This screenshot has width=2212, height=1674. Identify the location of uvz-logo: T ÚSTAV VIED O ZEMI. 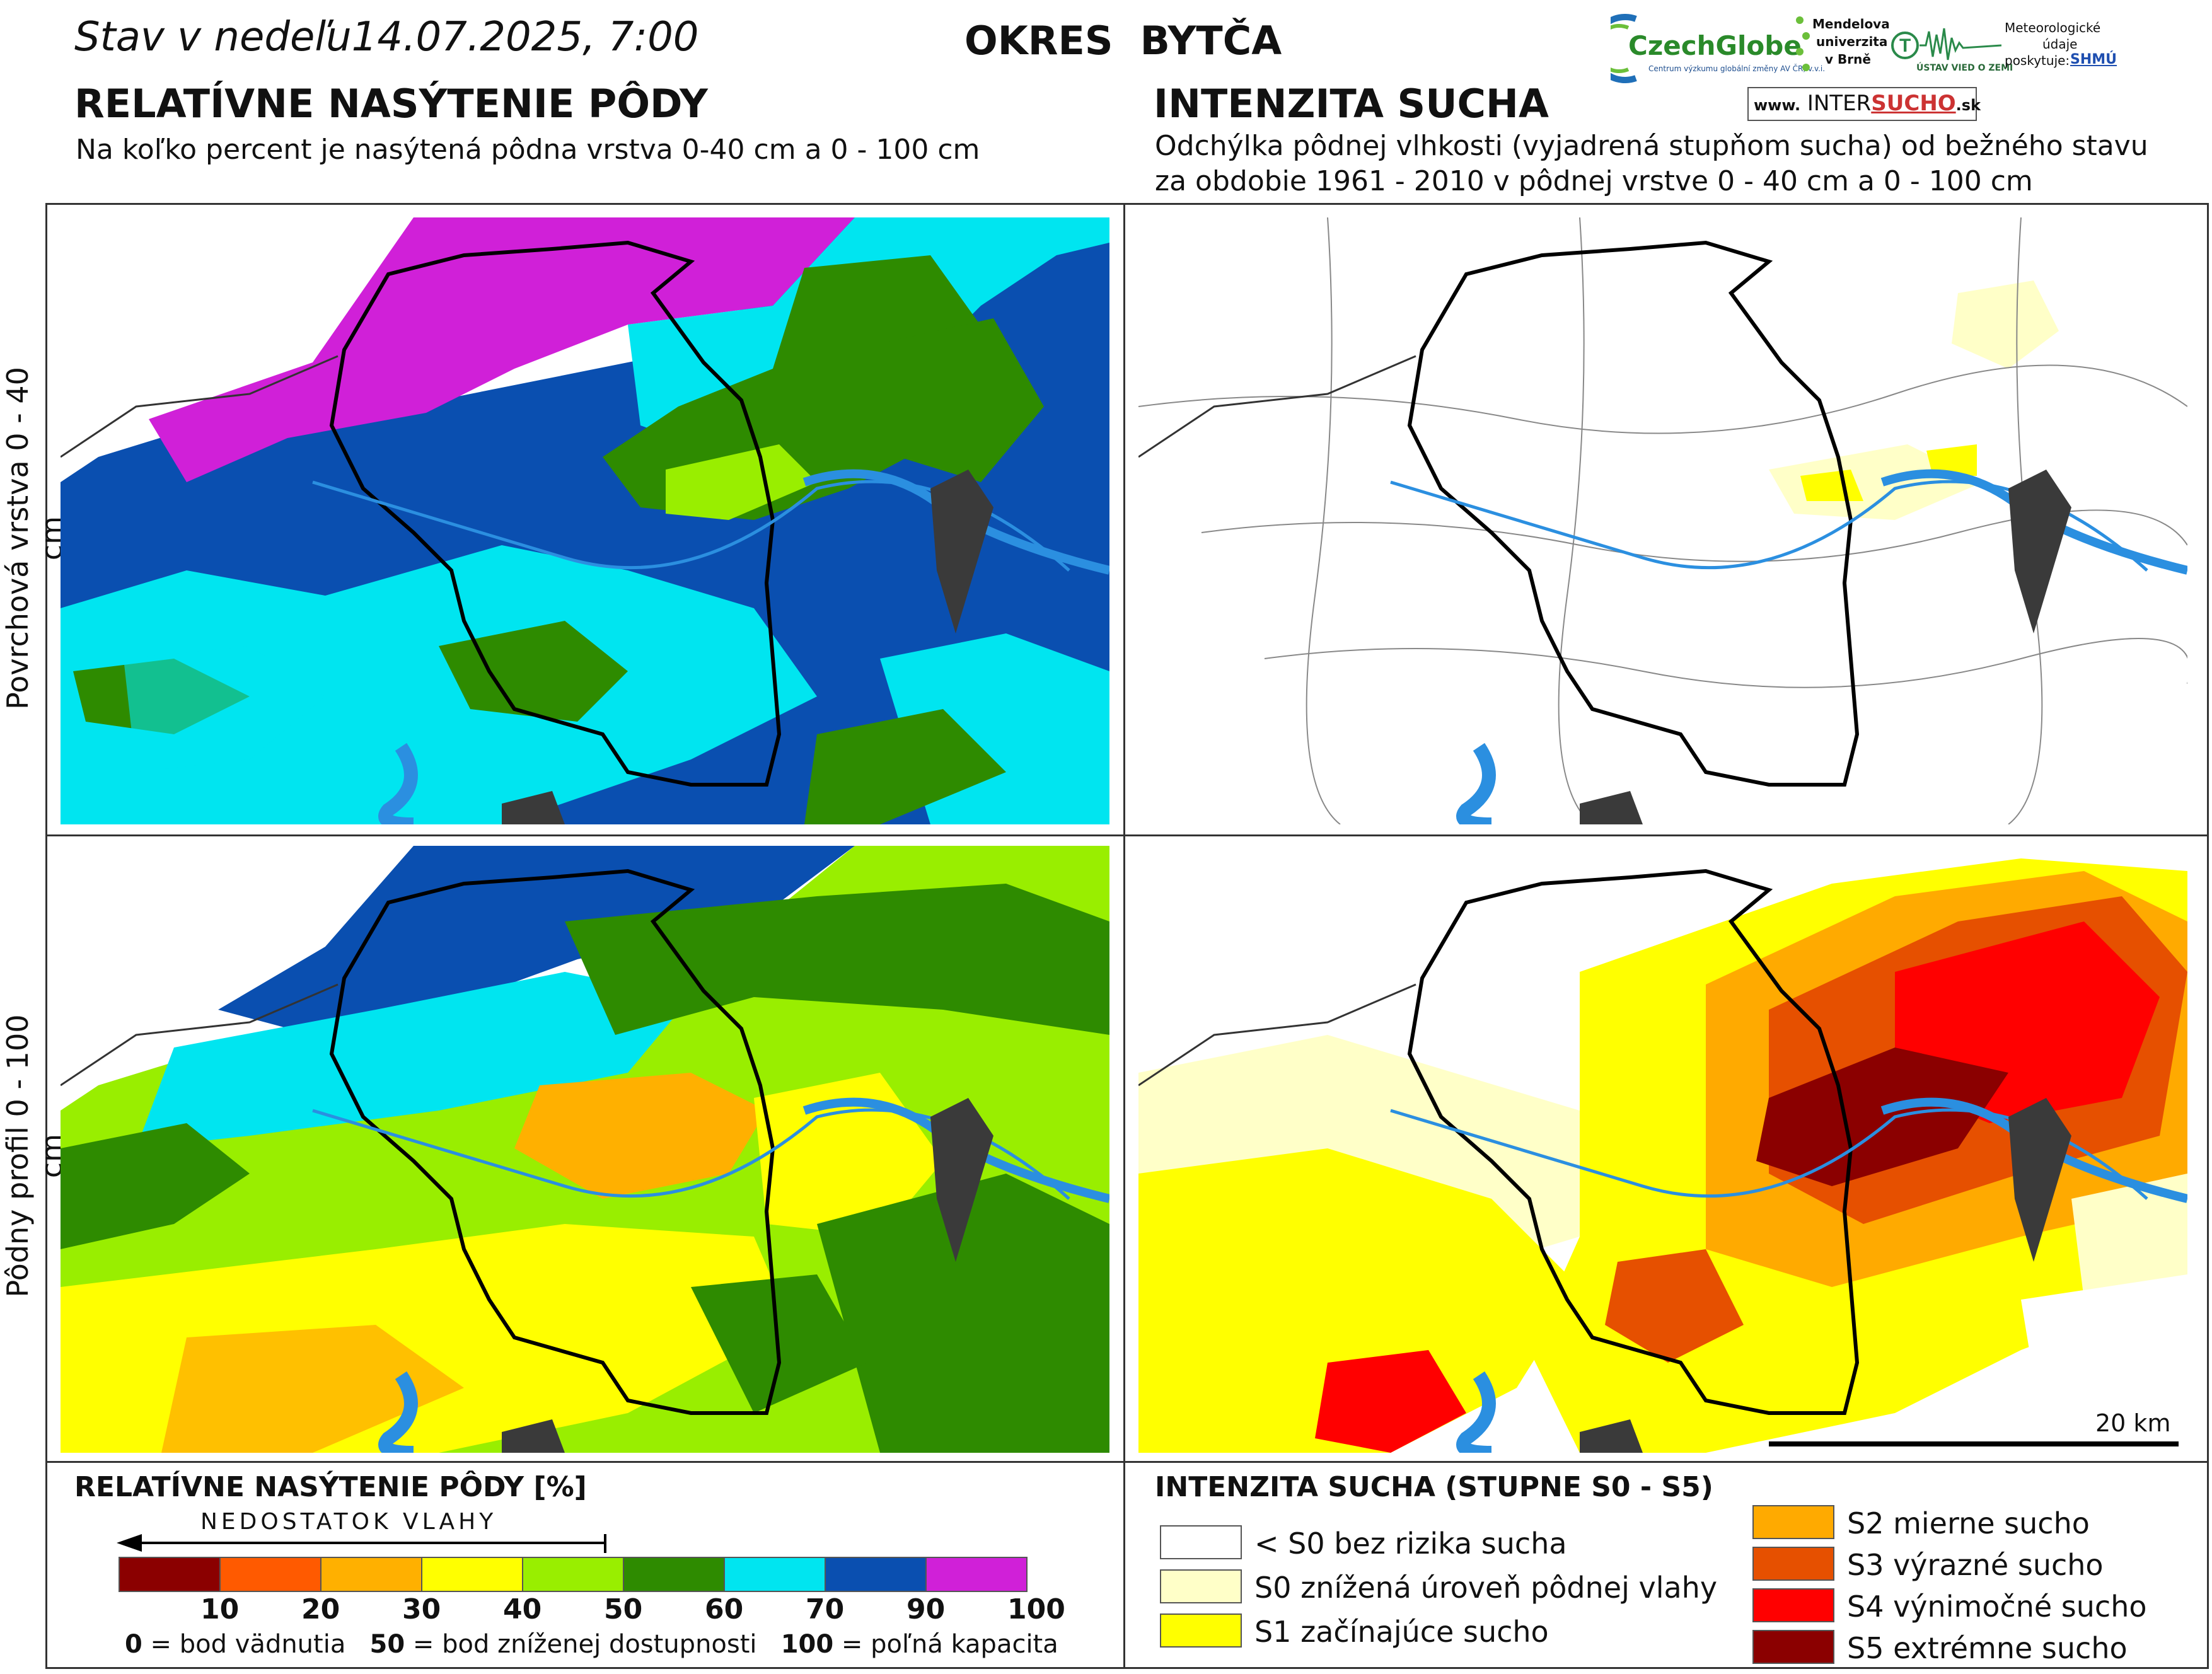
(1952, 47).